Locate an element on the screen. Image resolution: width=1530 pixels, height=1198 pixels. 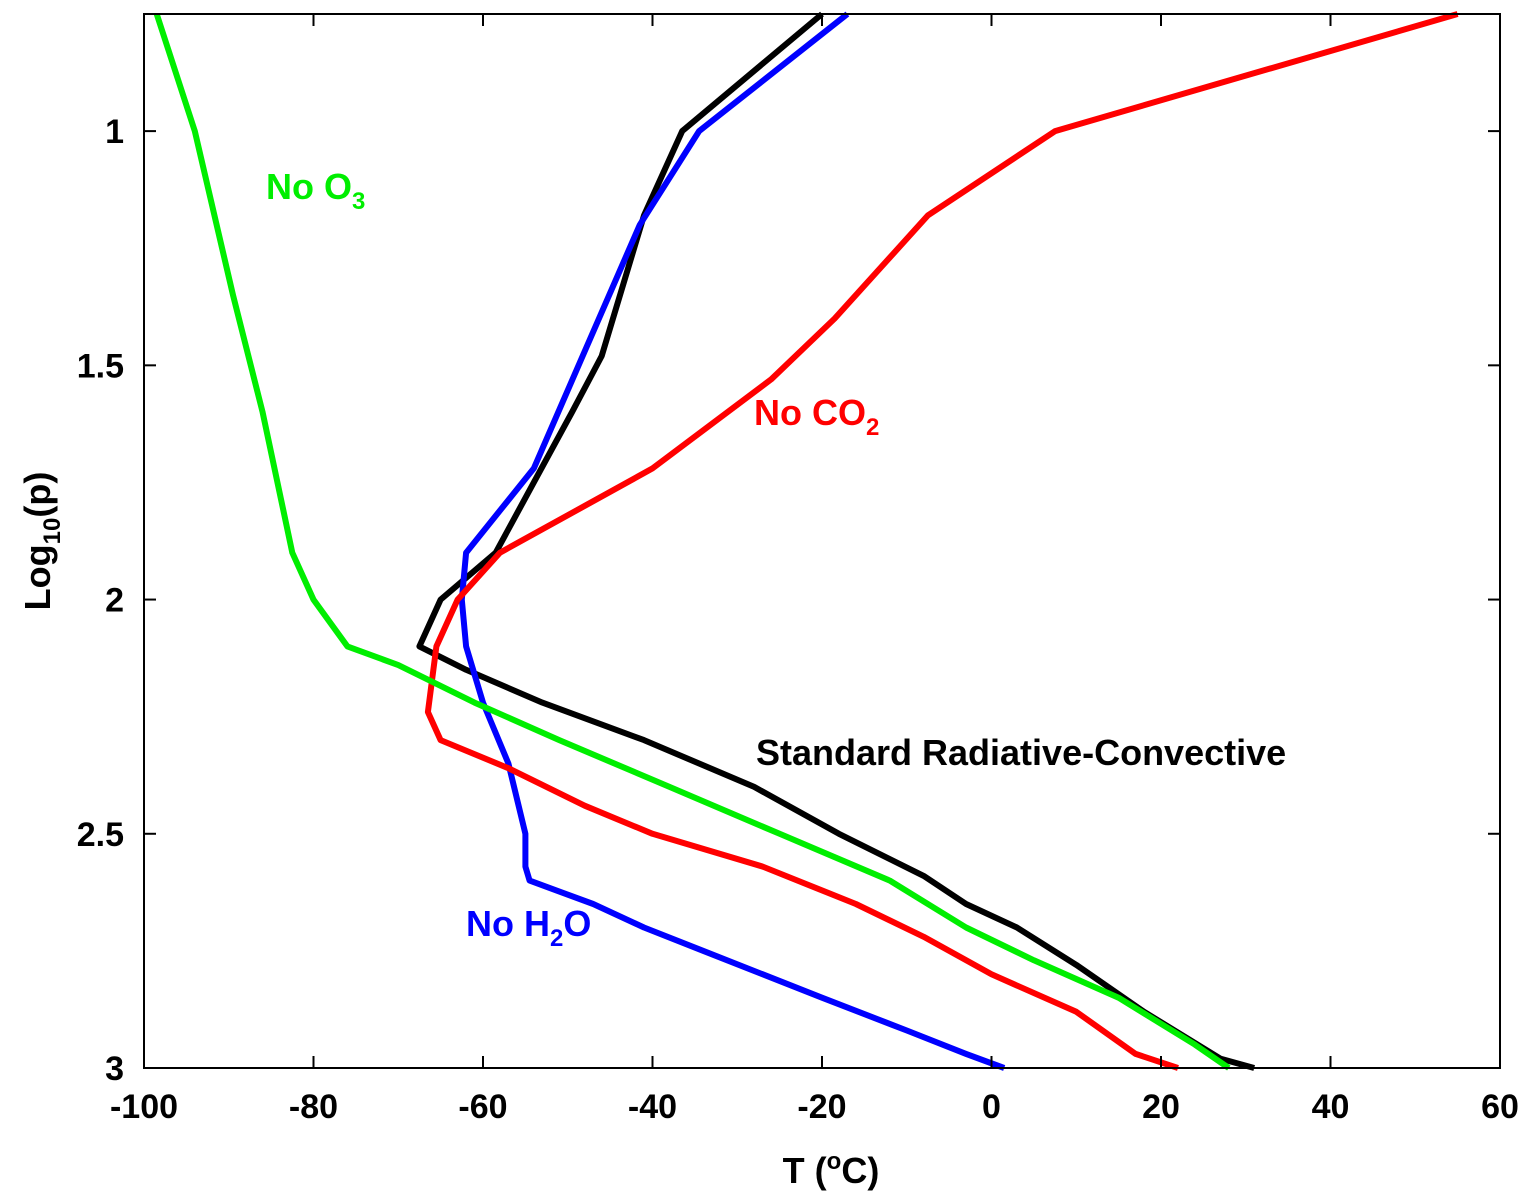
y-tick-label: 1.5 is located at coordinates (100, 366).